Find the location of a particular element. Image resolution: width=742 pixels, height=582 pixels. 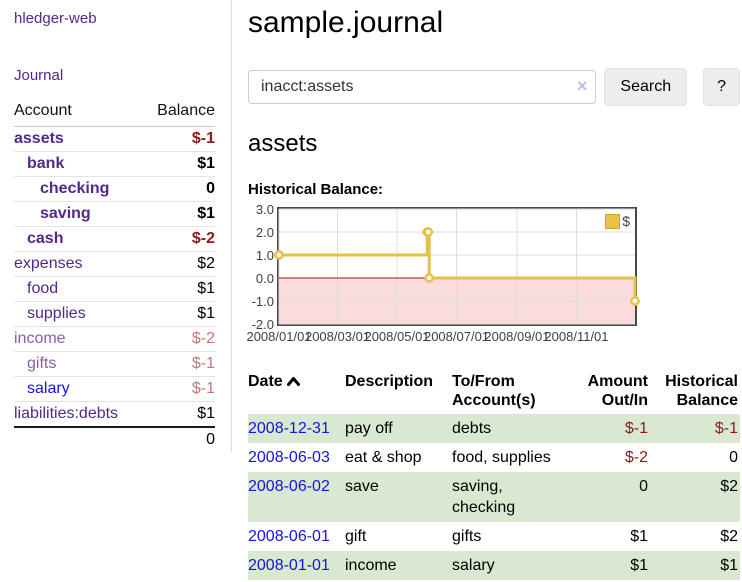

account-name-cell: income is located at coordinates (79, 339).